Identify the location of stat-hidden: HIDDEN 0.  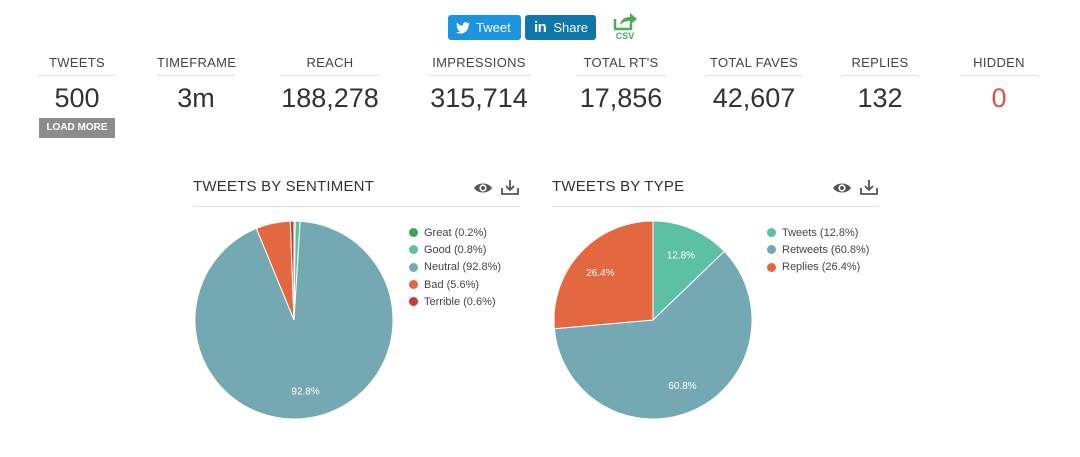
(999, 84).